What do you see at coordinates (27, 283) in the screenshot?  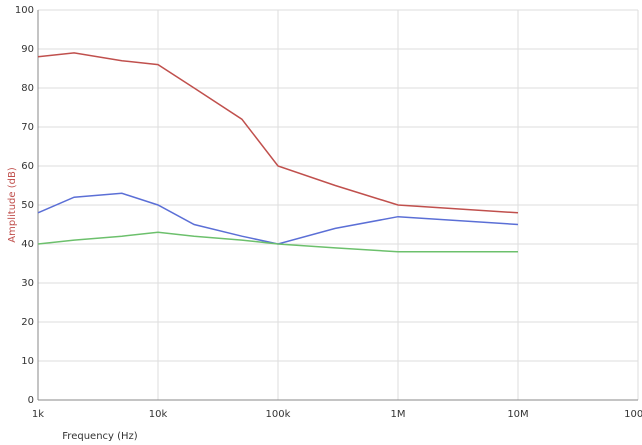 I see `y-tick-label: 30` at bounding box center [27, 283].